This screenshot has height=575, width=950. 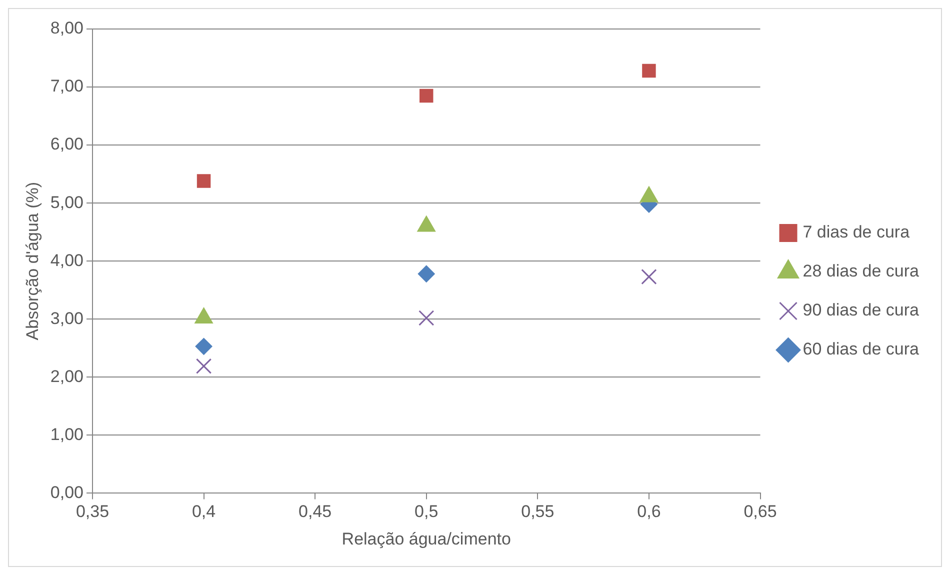 What do you see at coordinates (204, 512) in the screenshot?
I see `x-tick-label: 0,4` at bounding box center [204, 512].